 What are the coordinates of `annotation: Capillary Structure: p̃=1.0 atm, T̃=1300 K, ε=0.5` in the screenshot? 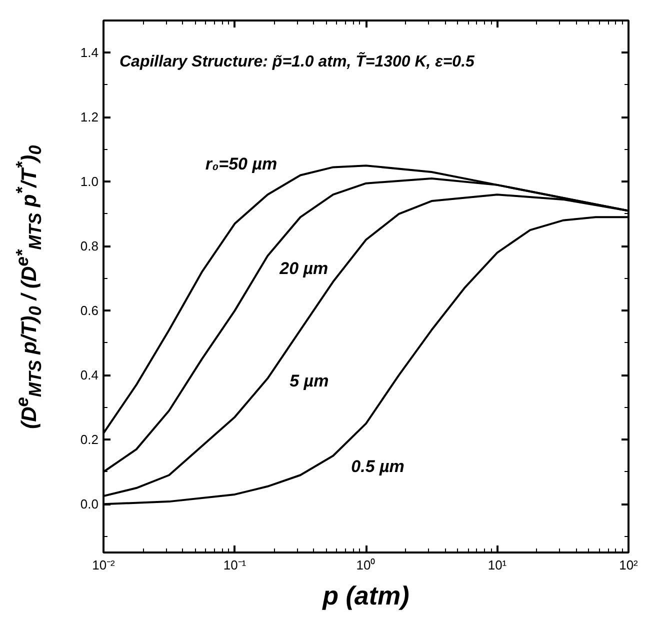 It's located at (298, 61).